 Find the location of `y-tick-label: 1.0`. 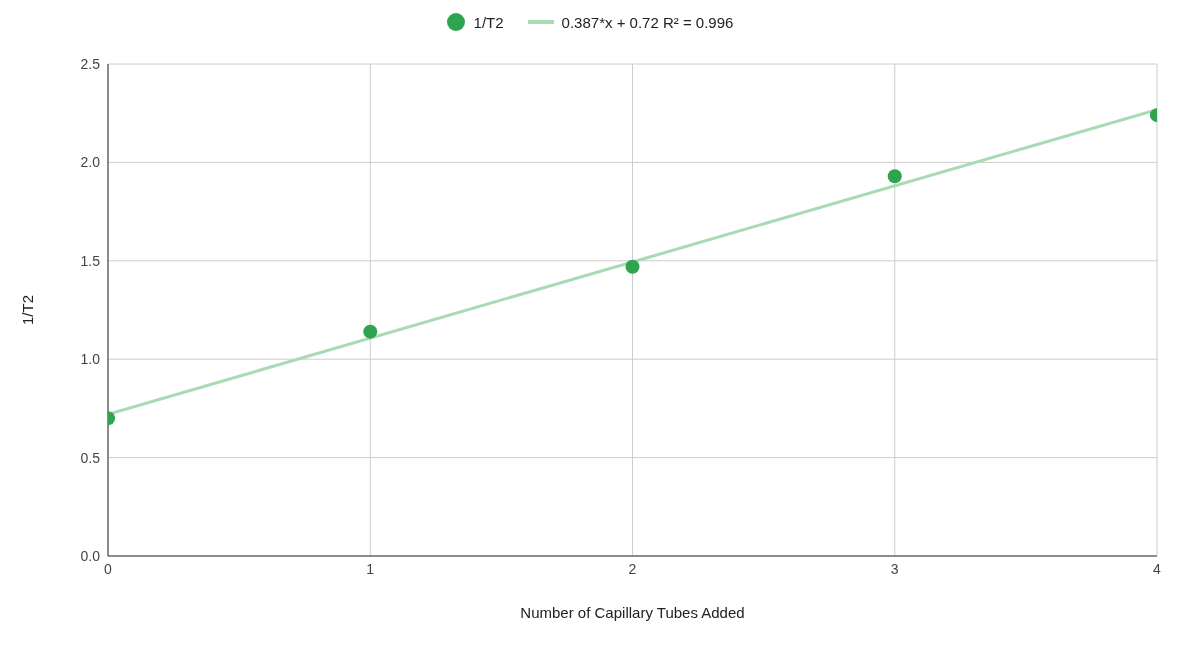

y-tick-label: 1.0 is located at coordinates (90, 359).